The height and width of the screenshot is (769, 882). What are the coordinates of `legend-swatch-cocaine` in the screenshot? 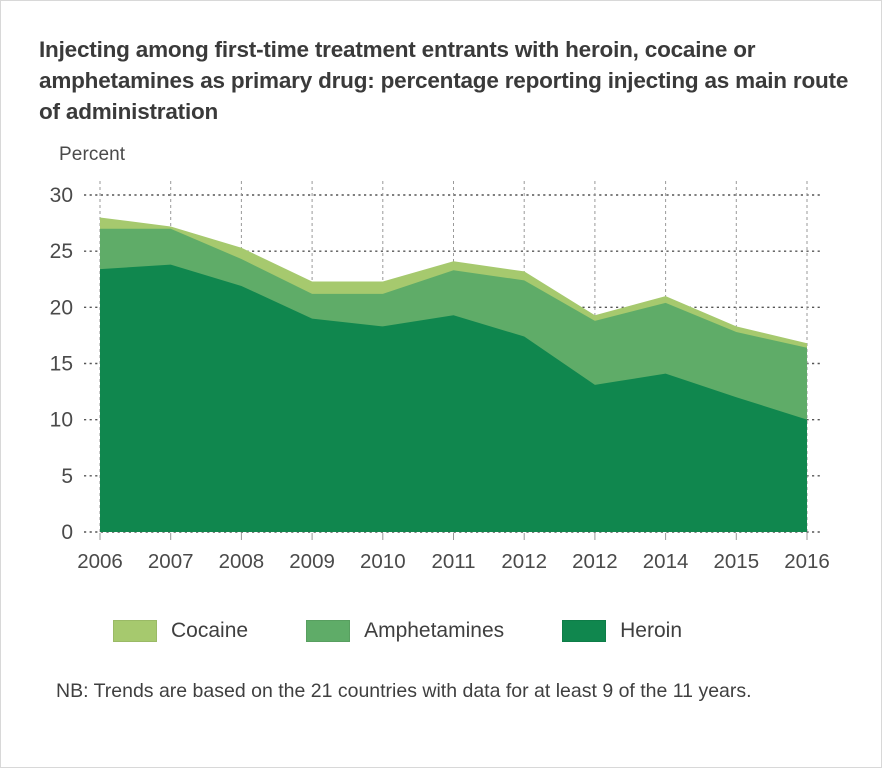 It's located at (135, 631).